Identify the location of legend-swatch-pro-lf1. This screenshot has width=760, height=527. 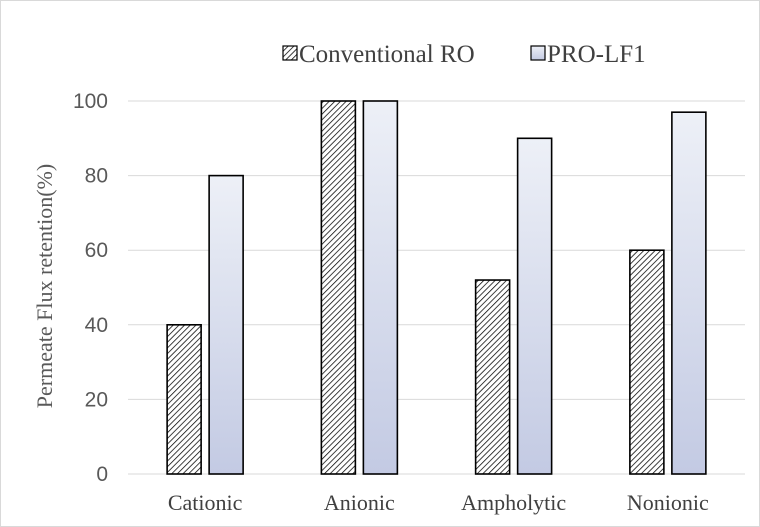
(538, 53).